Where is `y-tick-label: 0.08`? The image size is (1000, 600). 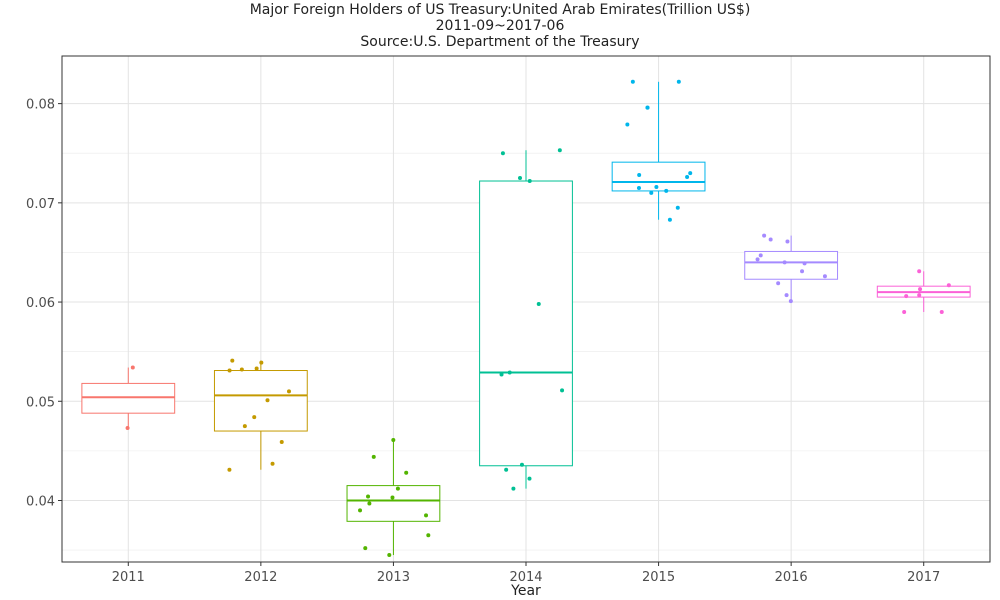
y-tick-label: 0.08 is located at coordinates (40, 105).